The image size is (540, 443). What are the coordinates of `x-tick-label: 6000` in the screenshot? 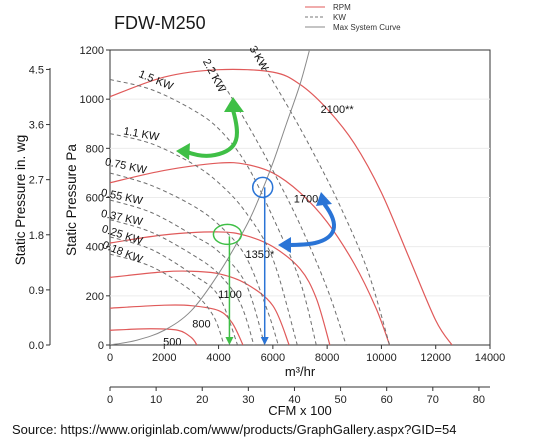 It's located at (273, 358).